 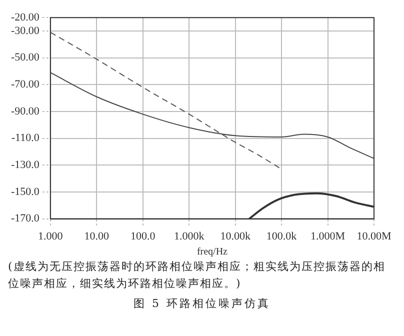 What do you see at coordinates (25, 84) in the screenshot?
I see `y-tick-label: -70.00` at bounding box center [25, 84].